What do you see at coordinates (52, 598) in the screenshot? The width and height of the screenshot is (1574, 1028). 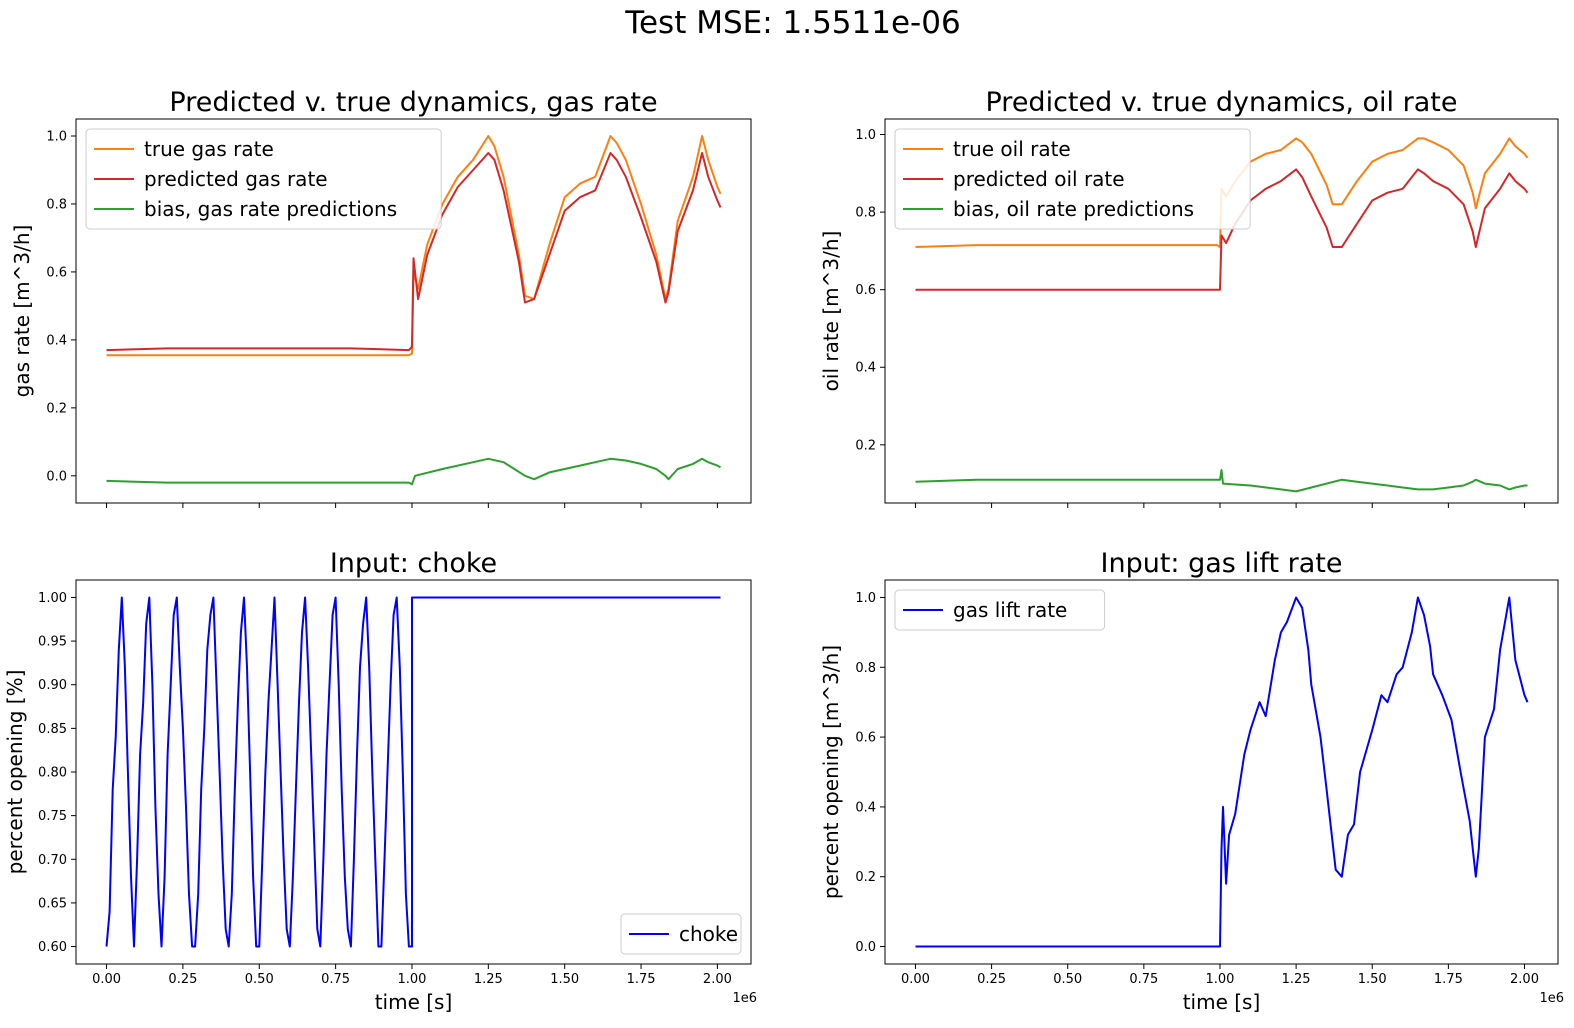 I see `y-tick-label: 1.00` at bounding box center [52, 598].